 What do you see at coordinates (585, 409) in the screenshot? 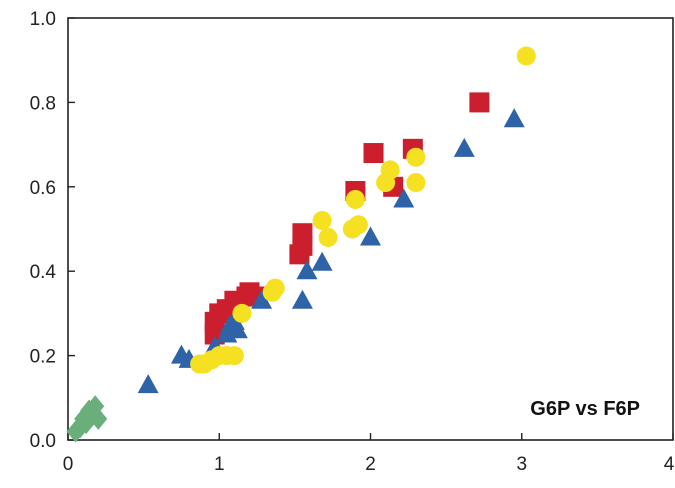
I see `chart-annotation: G6P vs F6P` at bounding box center [585, 409].